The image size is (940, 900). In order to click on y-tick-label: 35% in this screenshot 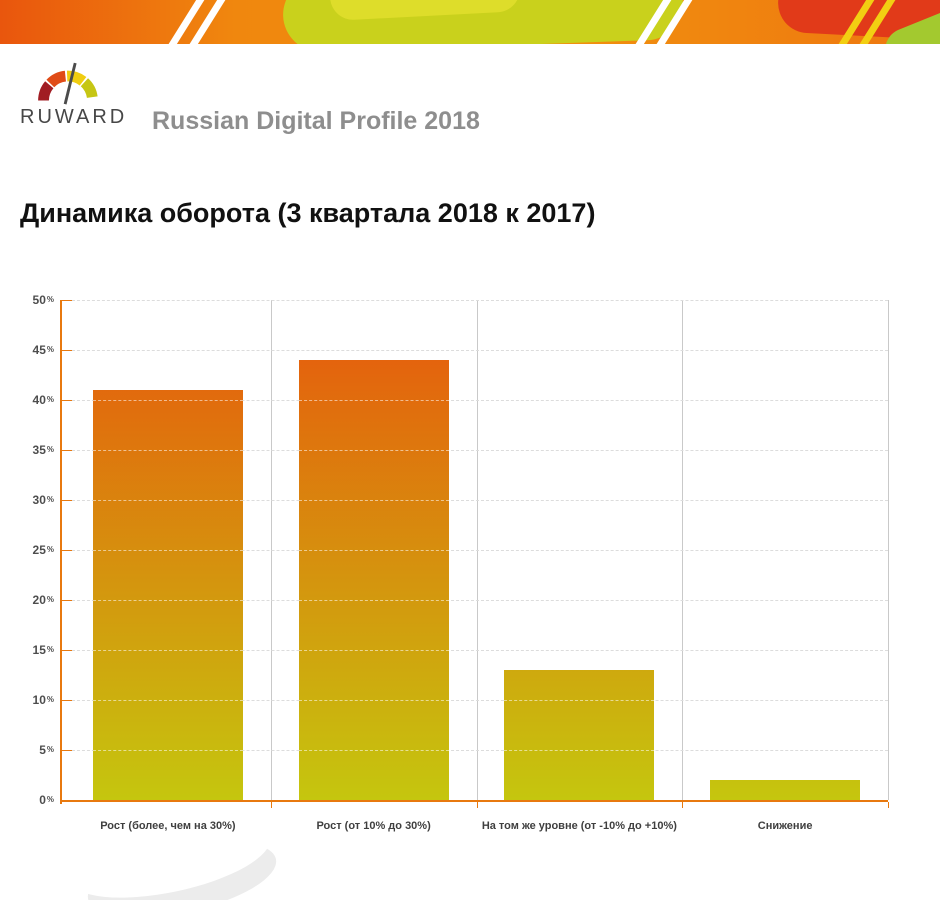, I will do `click(33, 450)`.